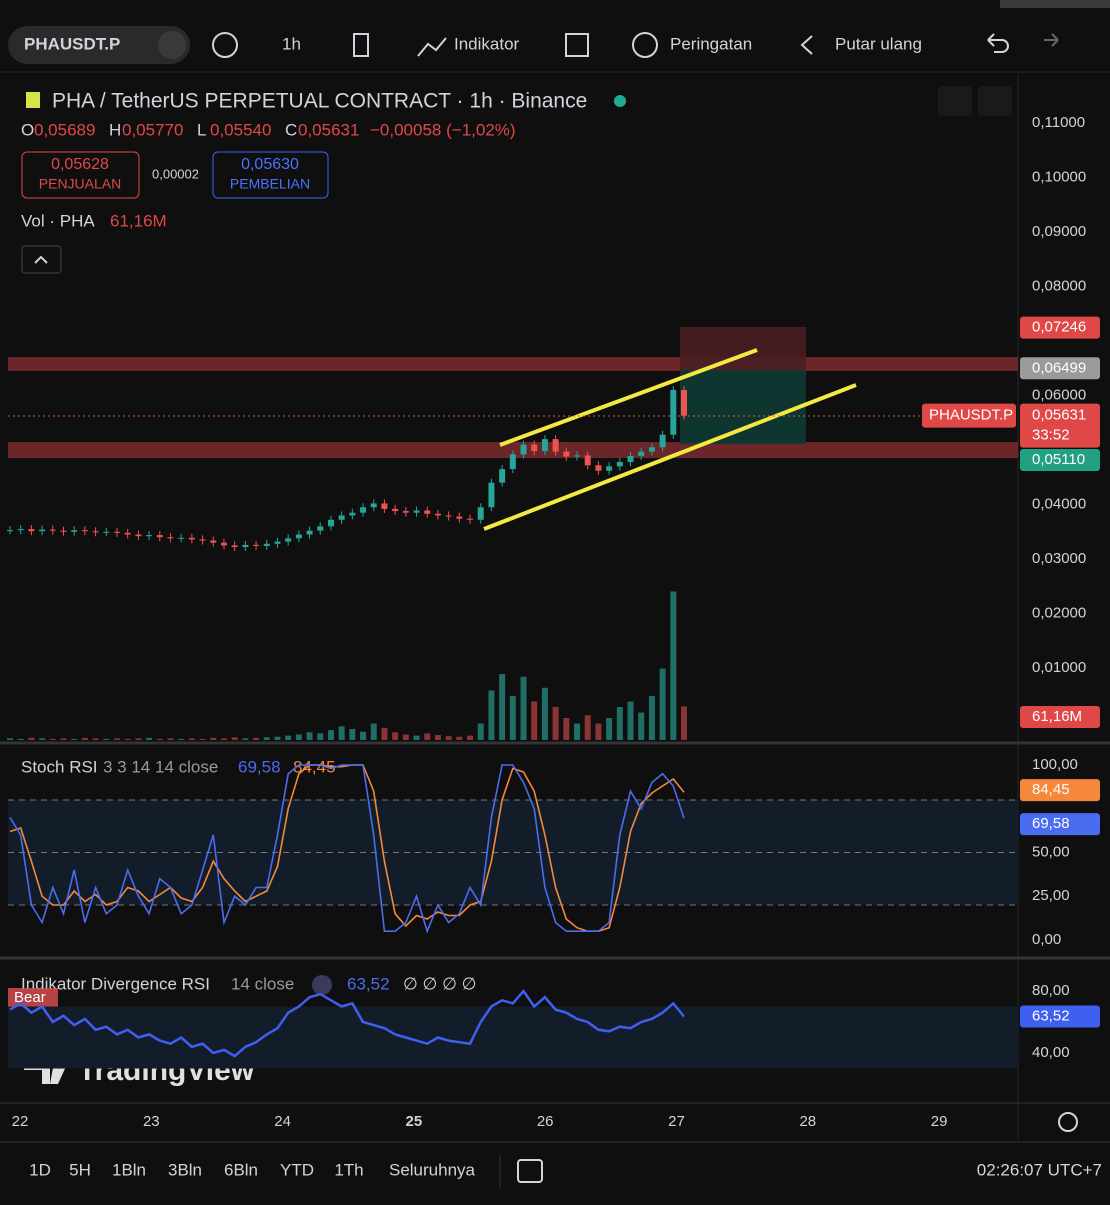 The height and width of the screenshot is (1205, 1110). What do you see at coordinates (1060, 1016) in the screenshot?
I see `rsi-label-box` at bounding box center [1060, 1016].